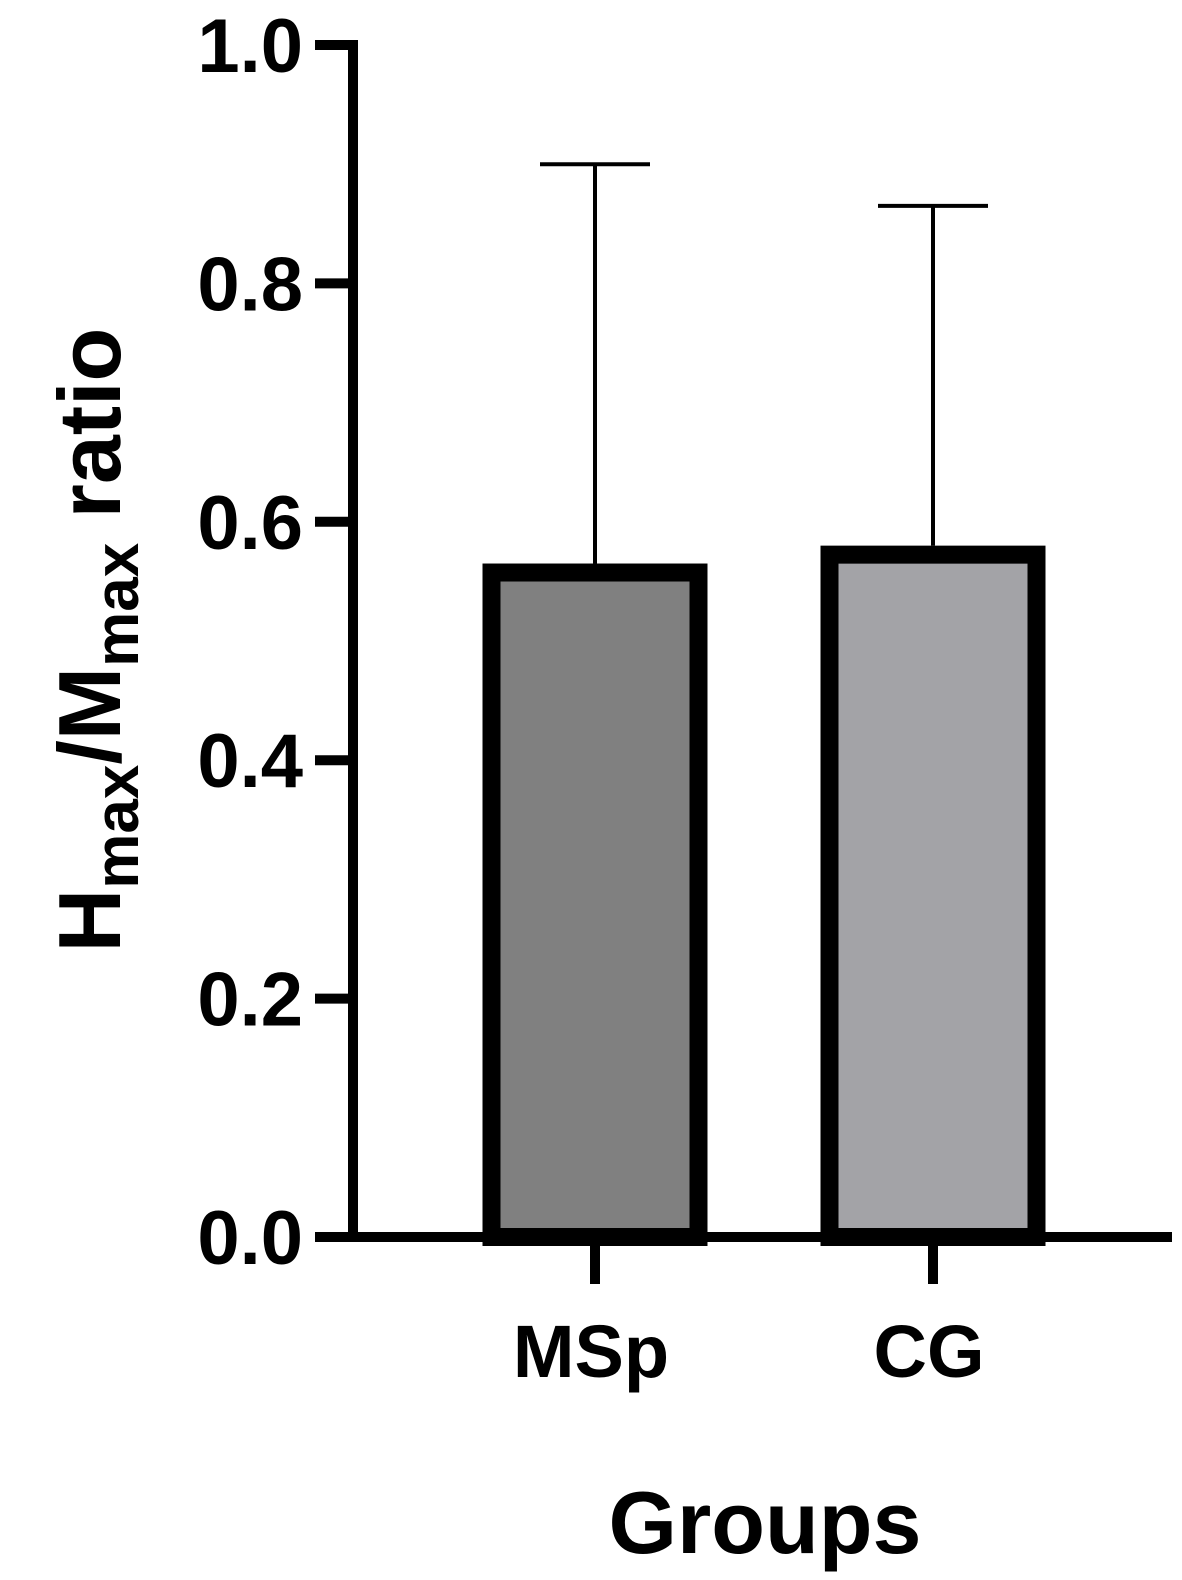  Describe the element at coordinates (250, 761) in the screenshot. I see `y-tick-label: 0.4` at that location.